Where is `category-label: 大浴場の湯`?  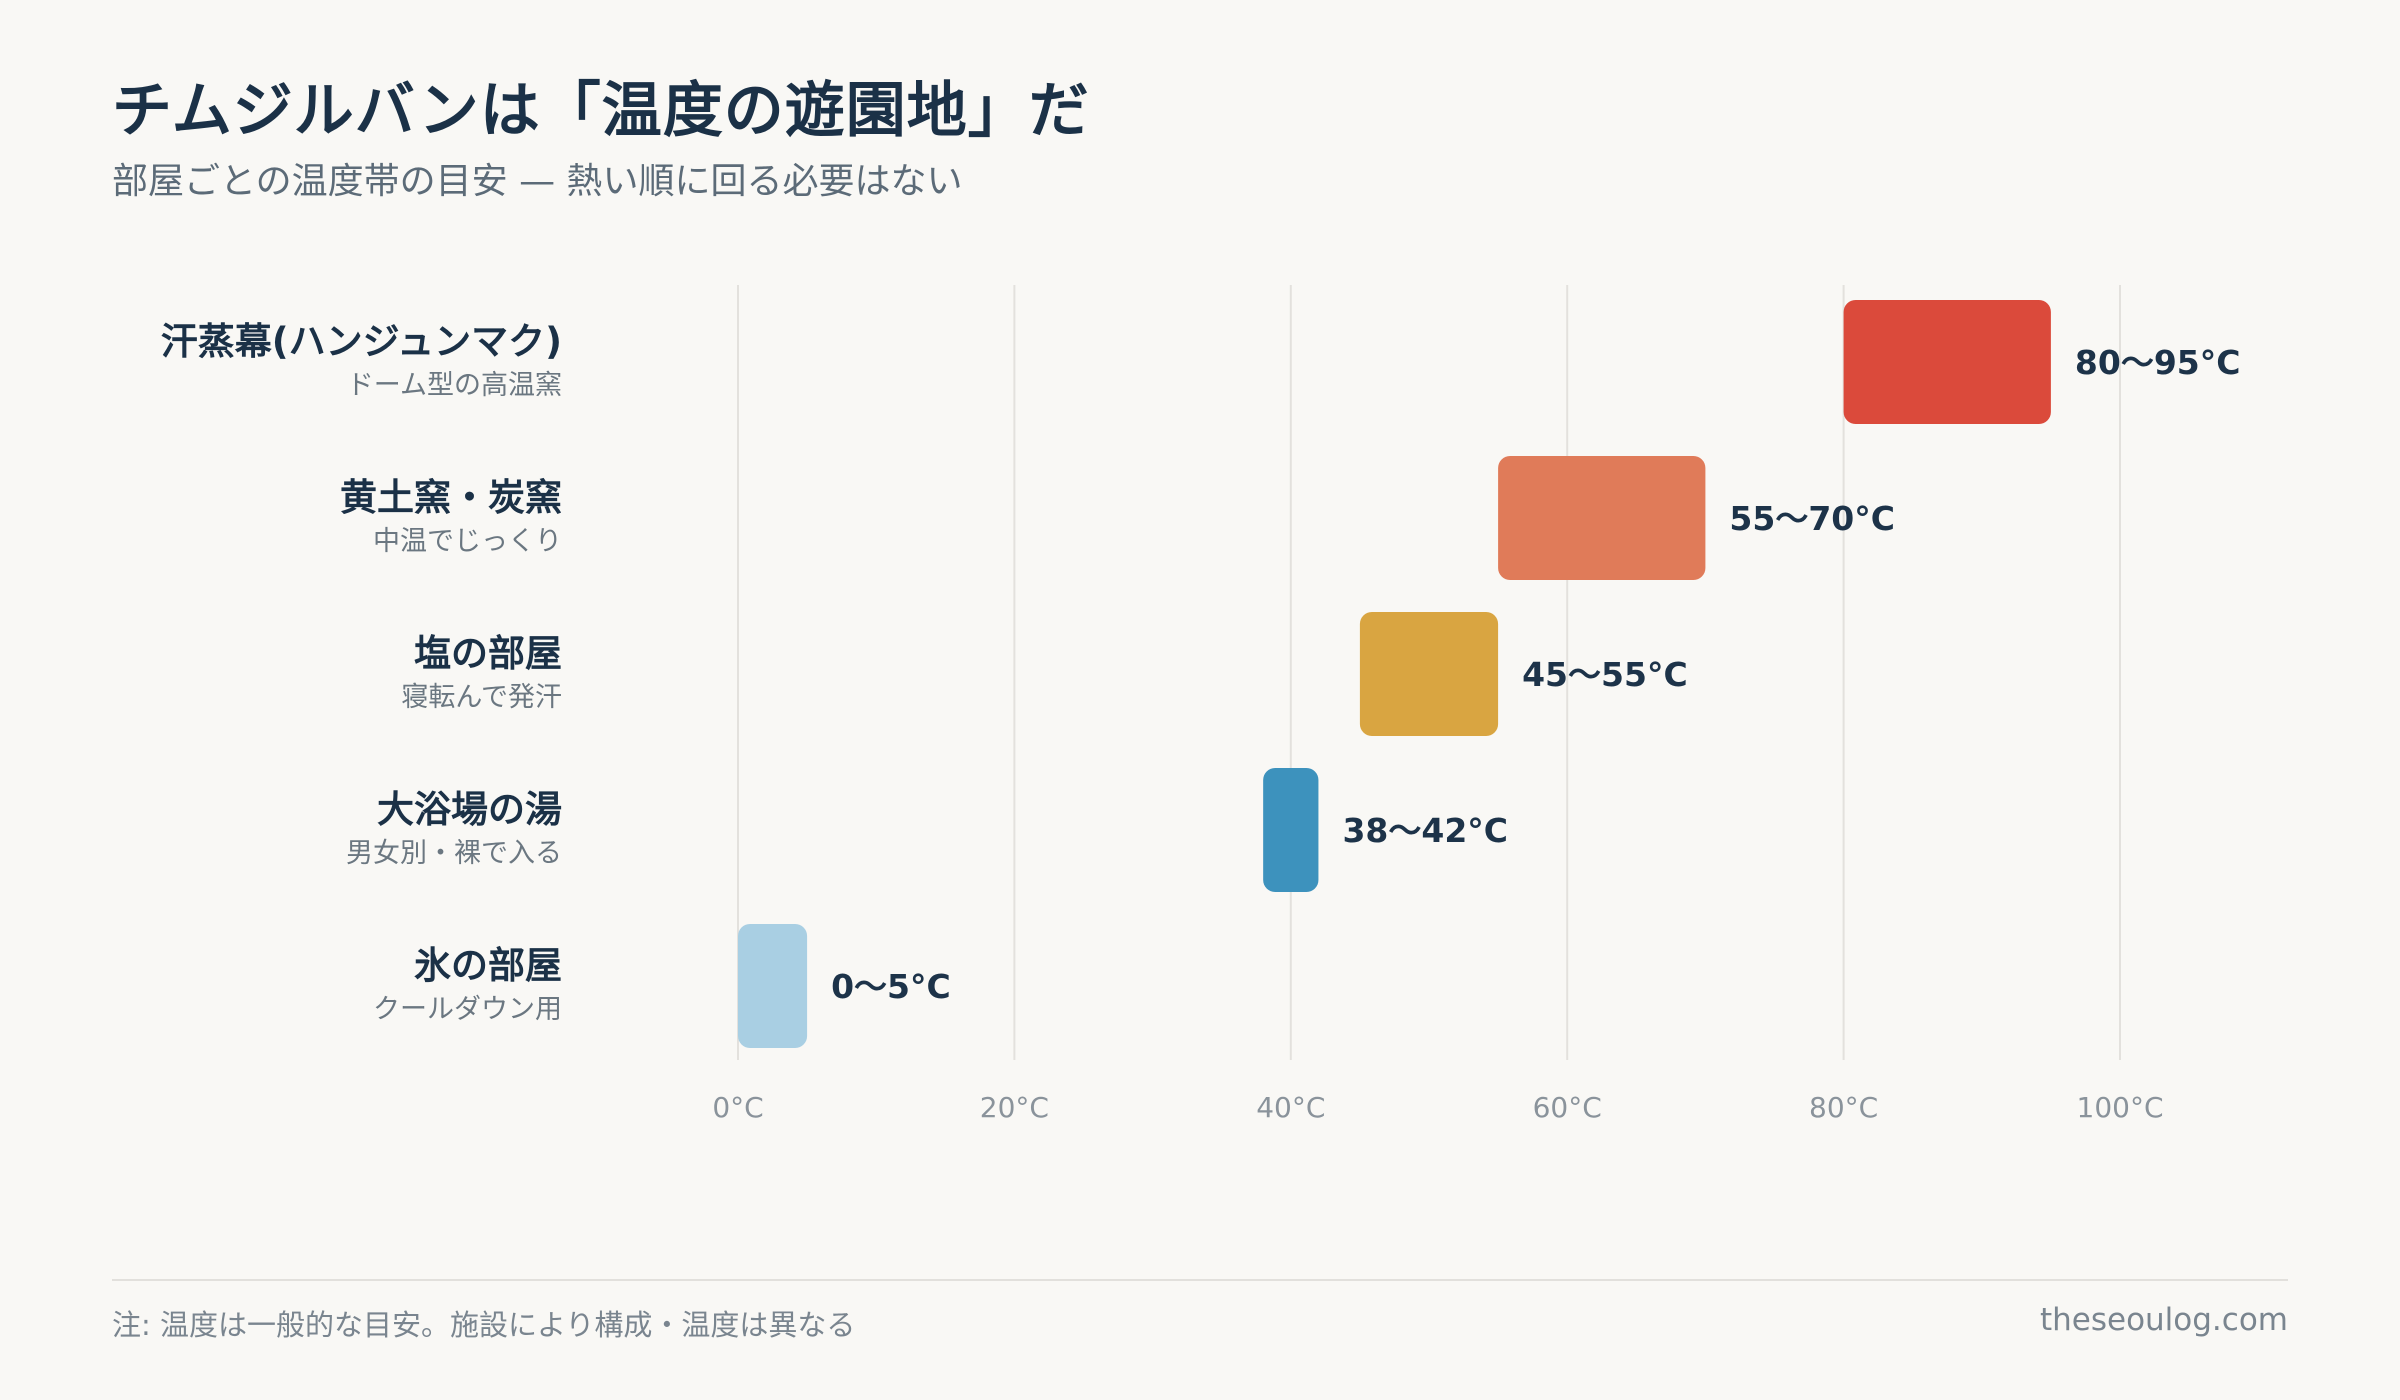
category-label: 大浴場の湯 is located at coordinates (469, 809).